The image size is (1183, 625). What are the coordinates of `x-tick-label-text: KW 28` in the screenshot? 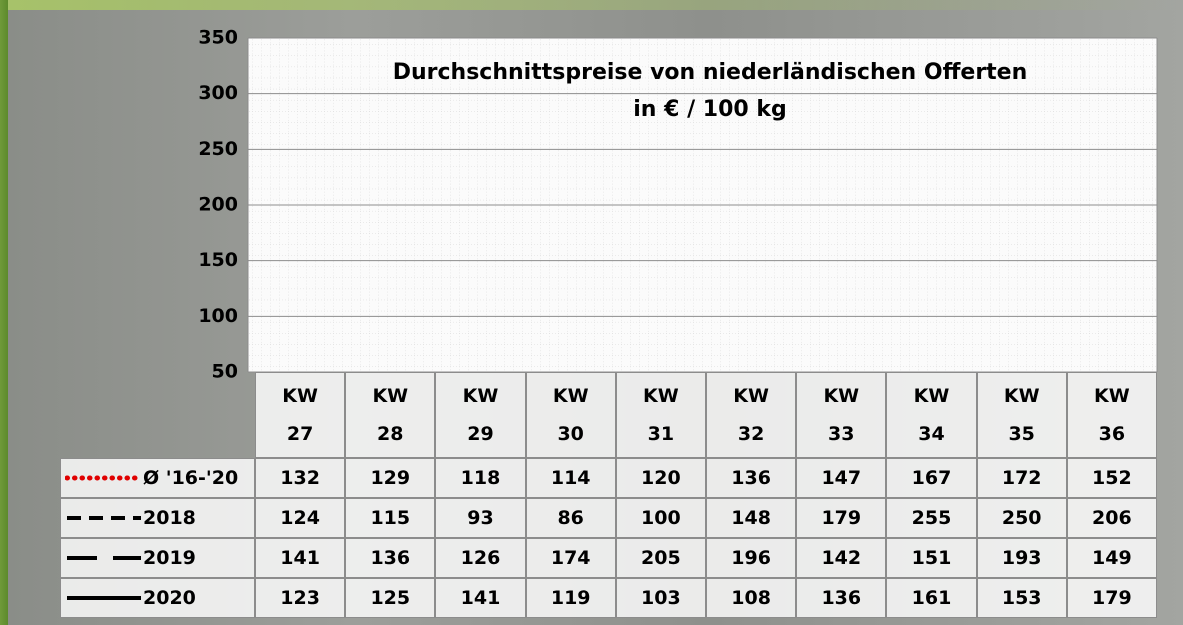 It's located at (390, 415).